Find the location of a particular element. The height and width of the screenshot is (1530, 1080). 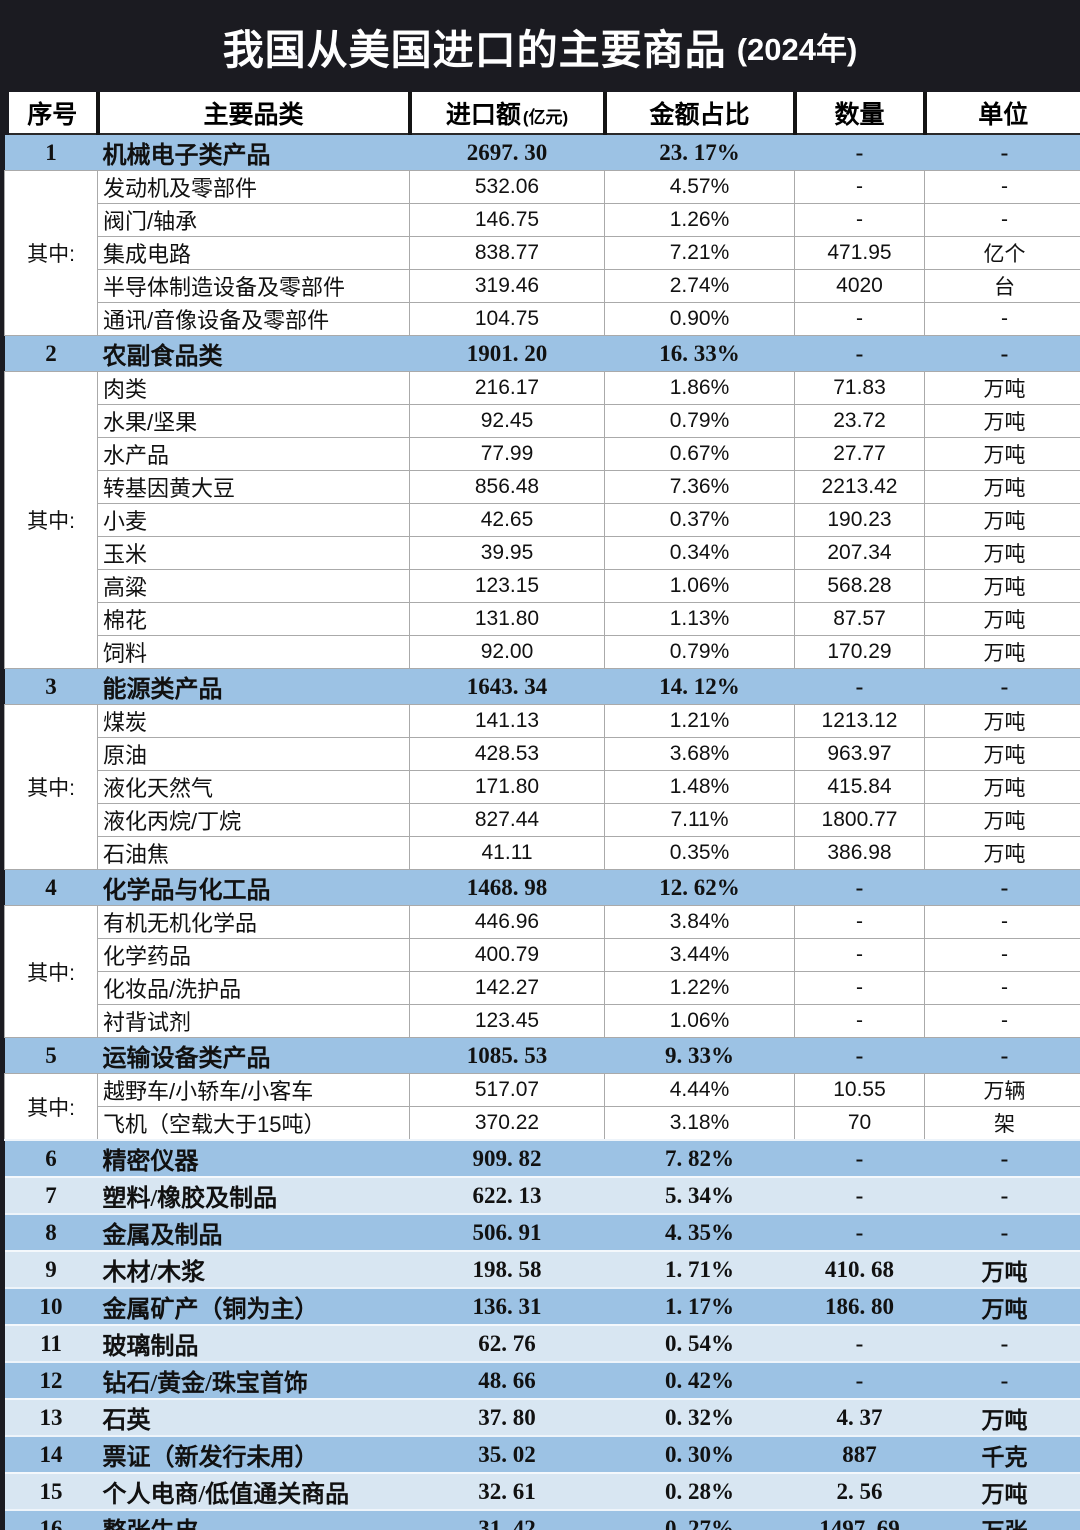

cell-import-value: 400.79 is located at coordinates (507, 955).